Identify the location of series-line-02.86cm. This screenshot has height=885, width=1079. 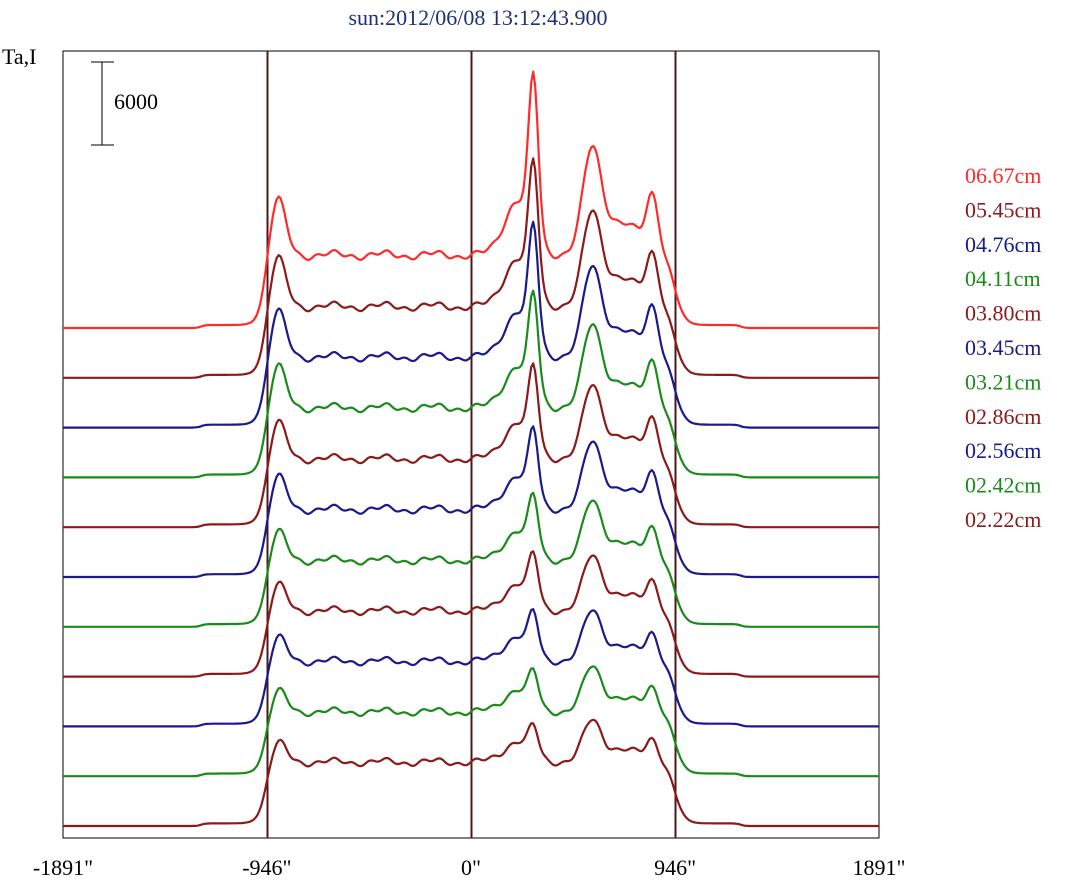
(471, 614).